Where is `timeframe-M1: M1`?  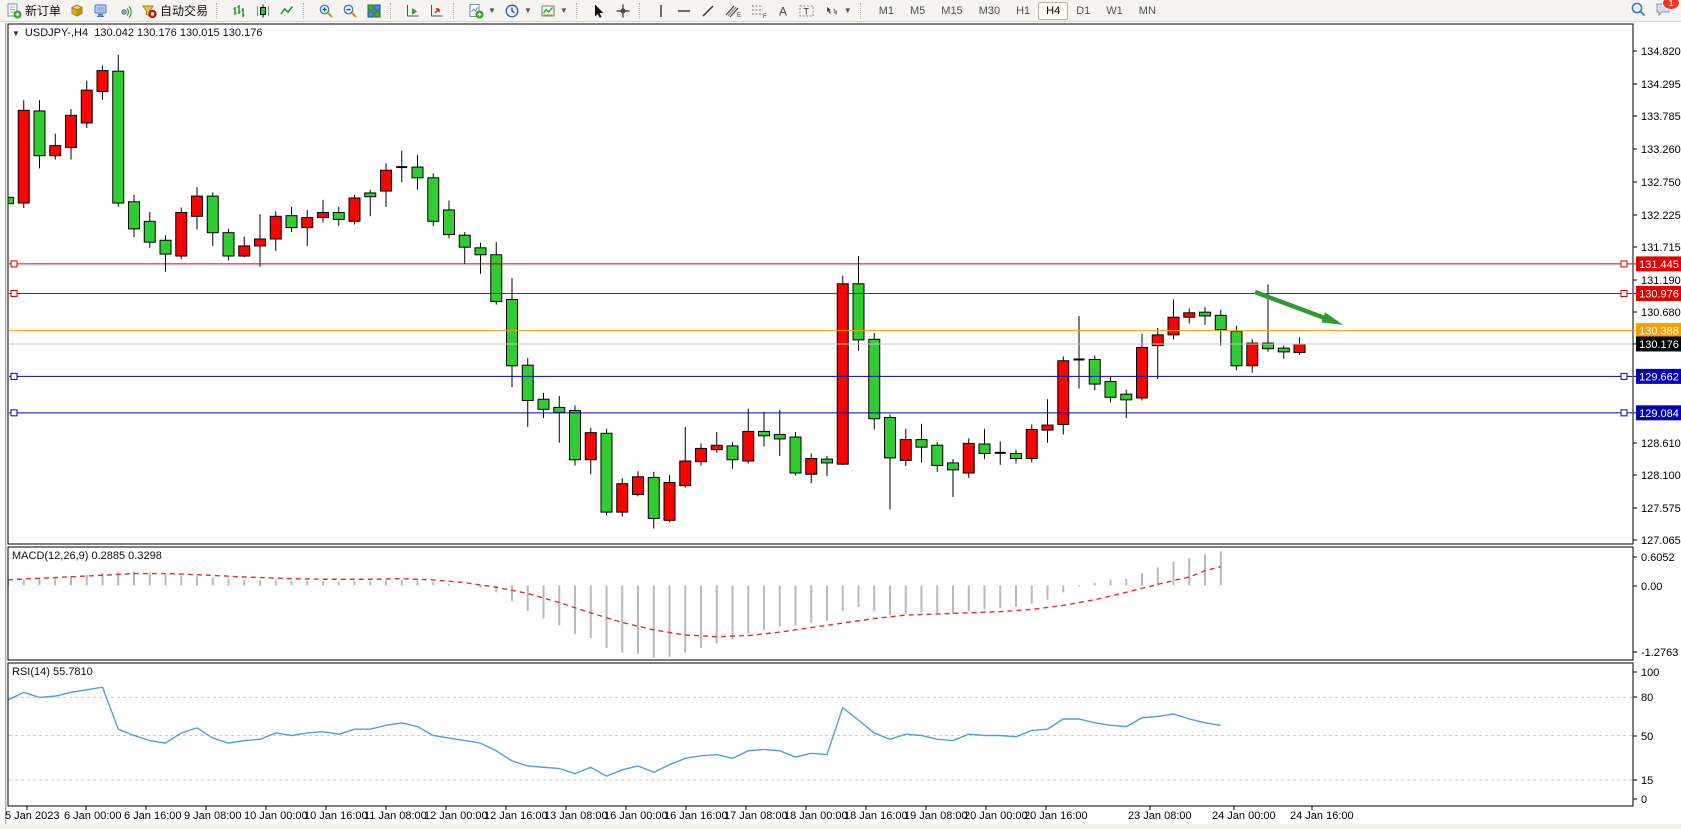
timeframe-M1: M1 is located at coordinates (886, 10).